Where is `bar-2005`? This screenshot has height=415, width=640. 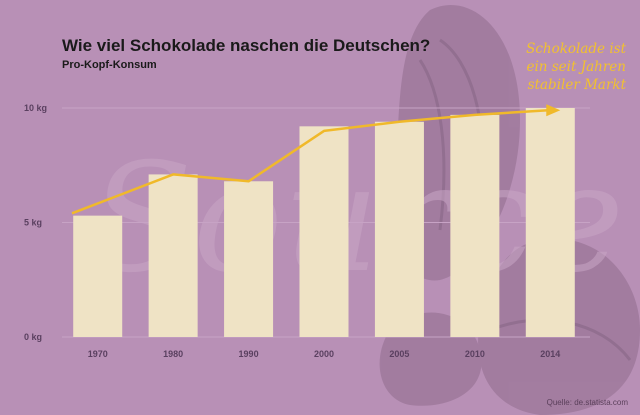 bar-2005 is located at coordinates (399, 229).